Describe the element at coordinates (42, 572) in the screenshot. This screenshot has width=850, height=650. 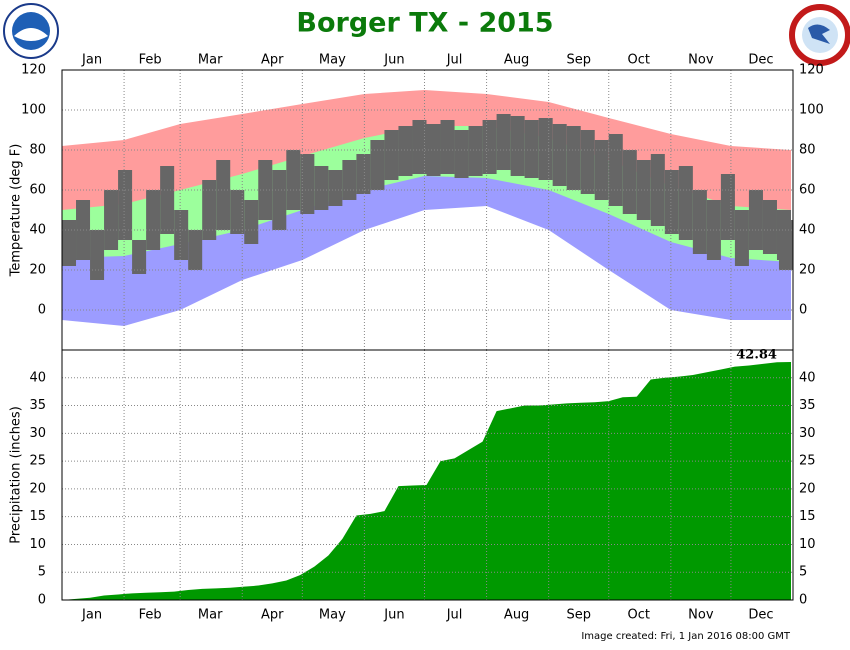
I see `y-tick-label: 5` at that location.